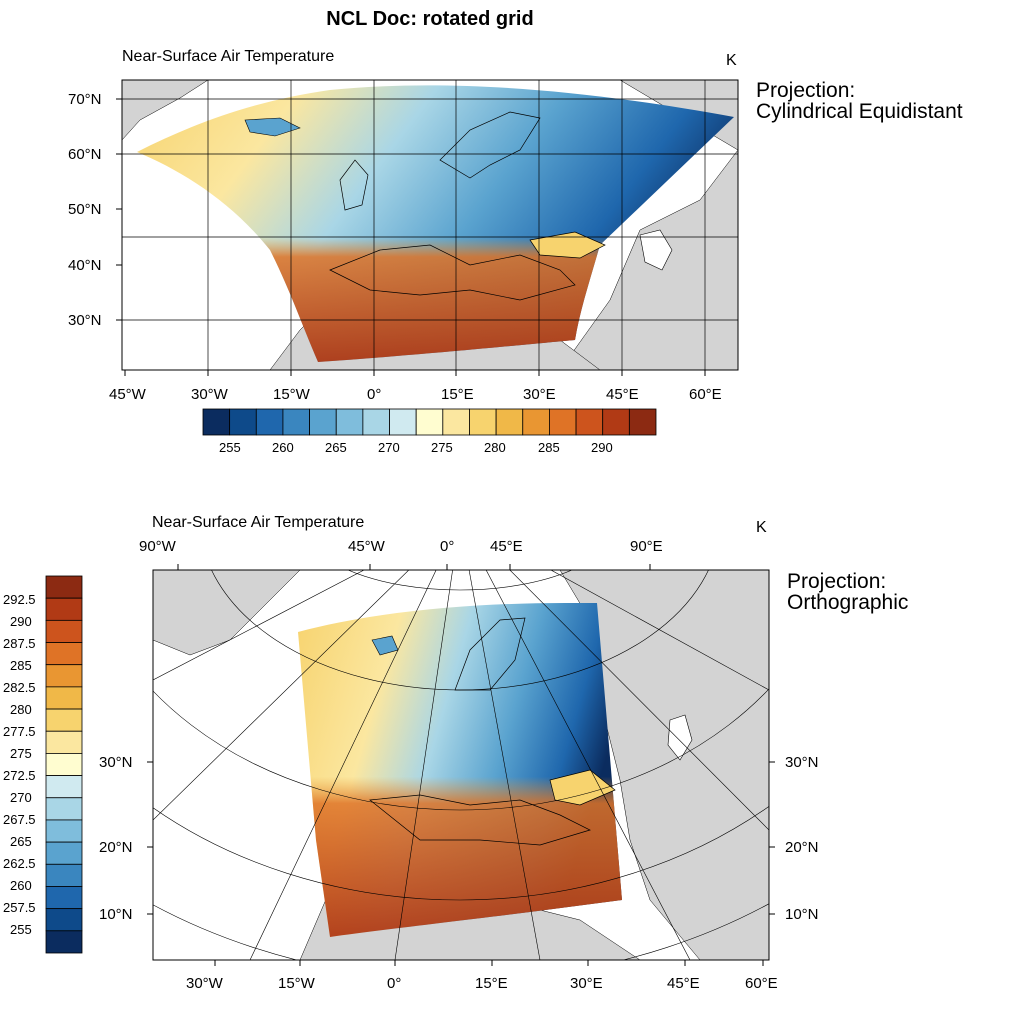 The width and height of the screenshot is (1024, 1024). I want to click on p2-colorbar-label: 262.5, so click(19, 863).